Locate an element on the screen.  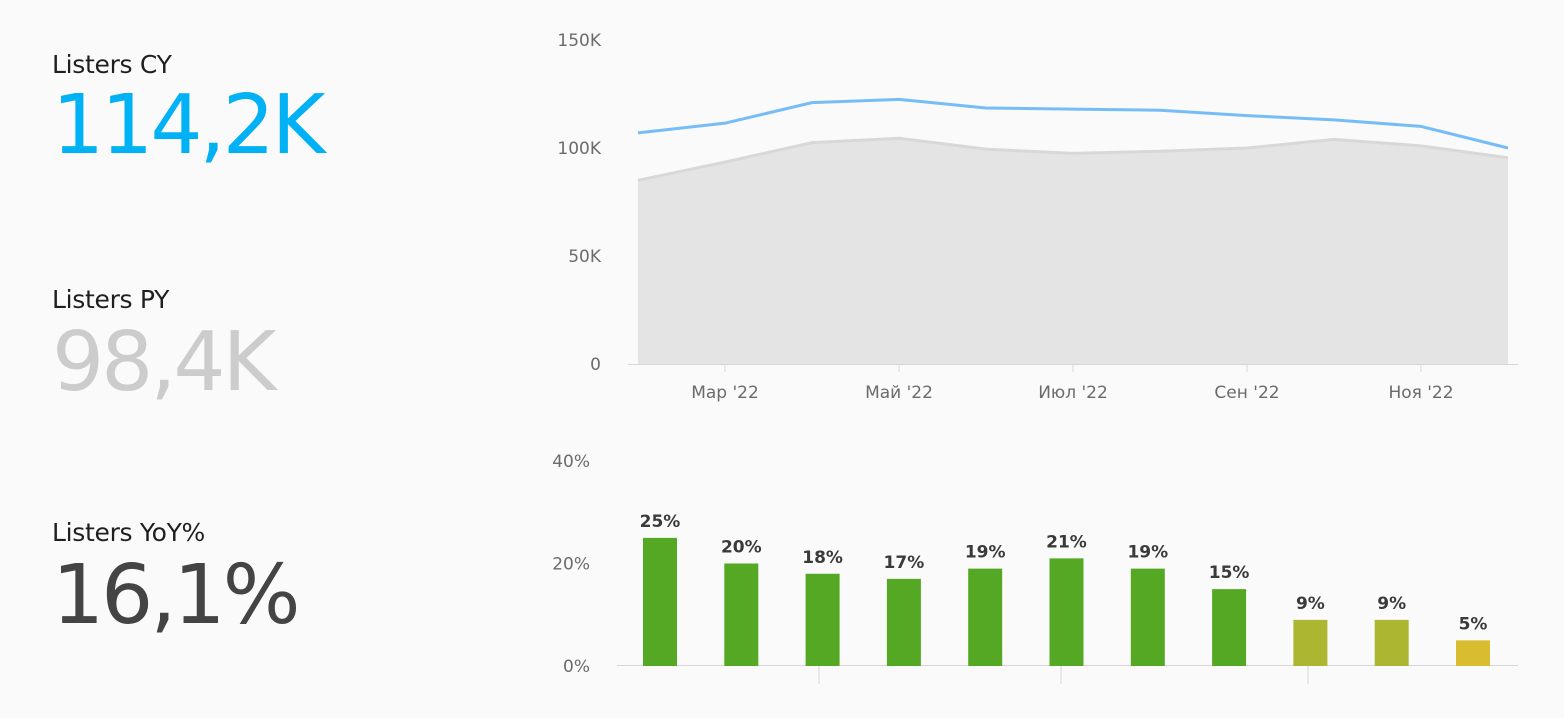
kpi-listers-cy: Listers CY 114,2K is located at coordinates (189, 111).